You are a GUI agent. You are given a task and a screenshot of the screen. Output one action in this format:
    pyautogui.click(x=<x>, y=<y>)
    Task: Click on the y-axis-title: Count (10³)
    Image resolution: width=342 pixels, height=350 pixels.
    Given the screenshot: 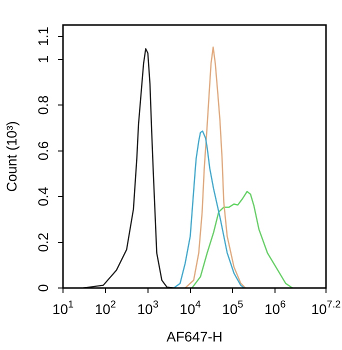 What is the action you would take?
    pyautogui.click(x=11, y=156)
    